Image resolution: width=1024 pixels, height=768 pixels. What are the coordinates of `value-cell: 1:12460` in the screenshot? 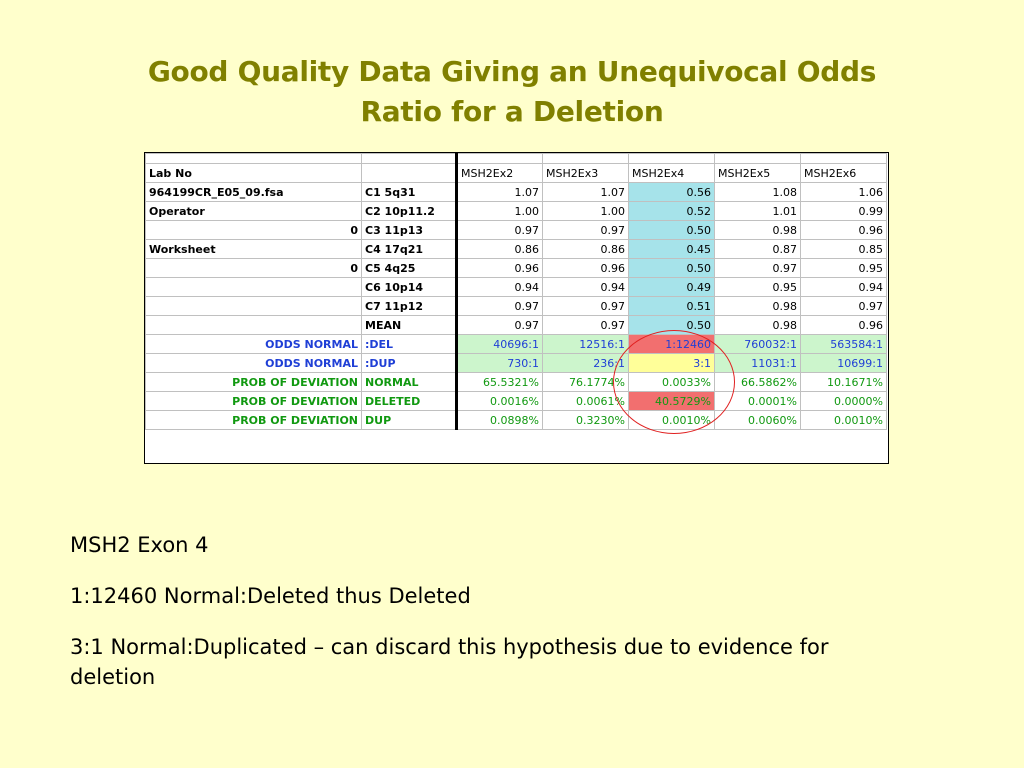 It's located at (671, 344).